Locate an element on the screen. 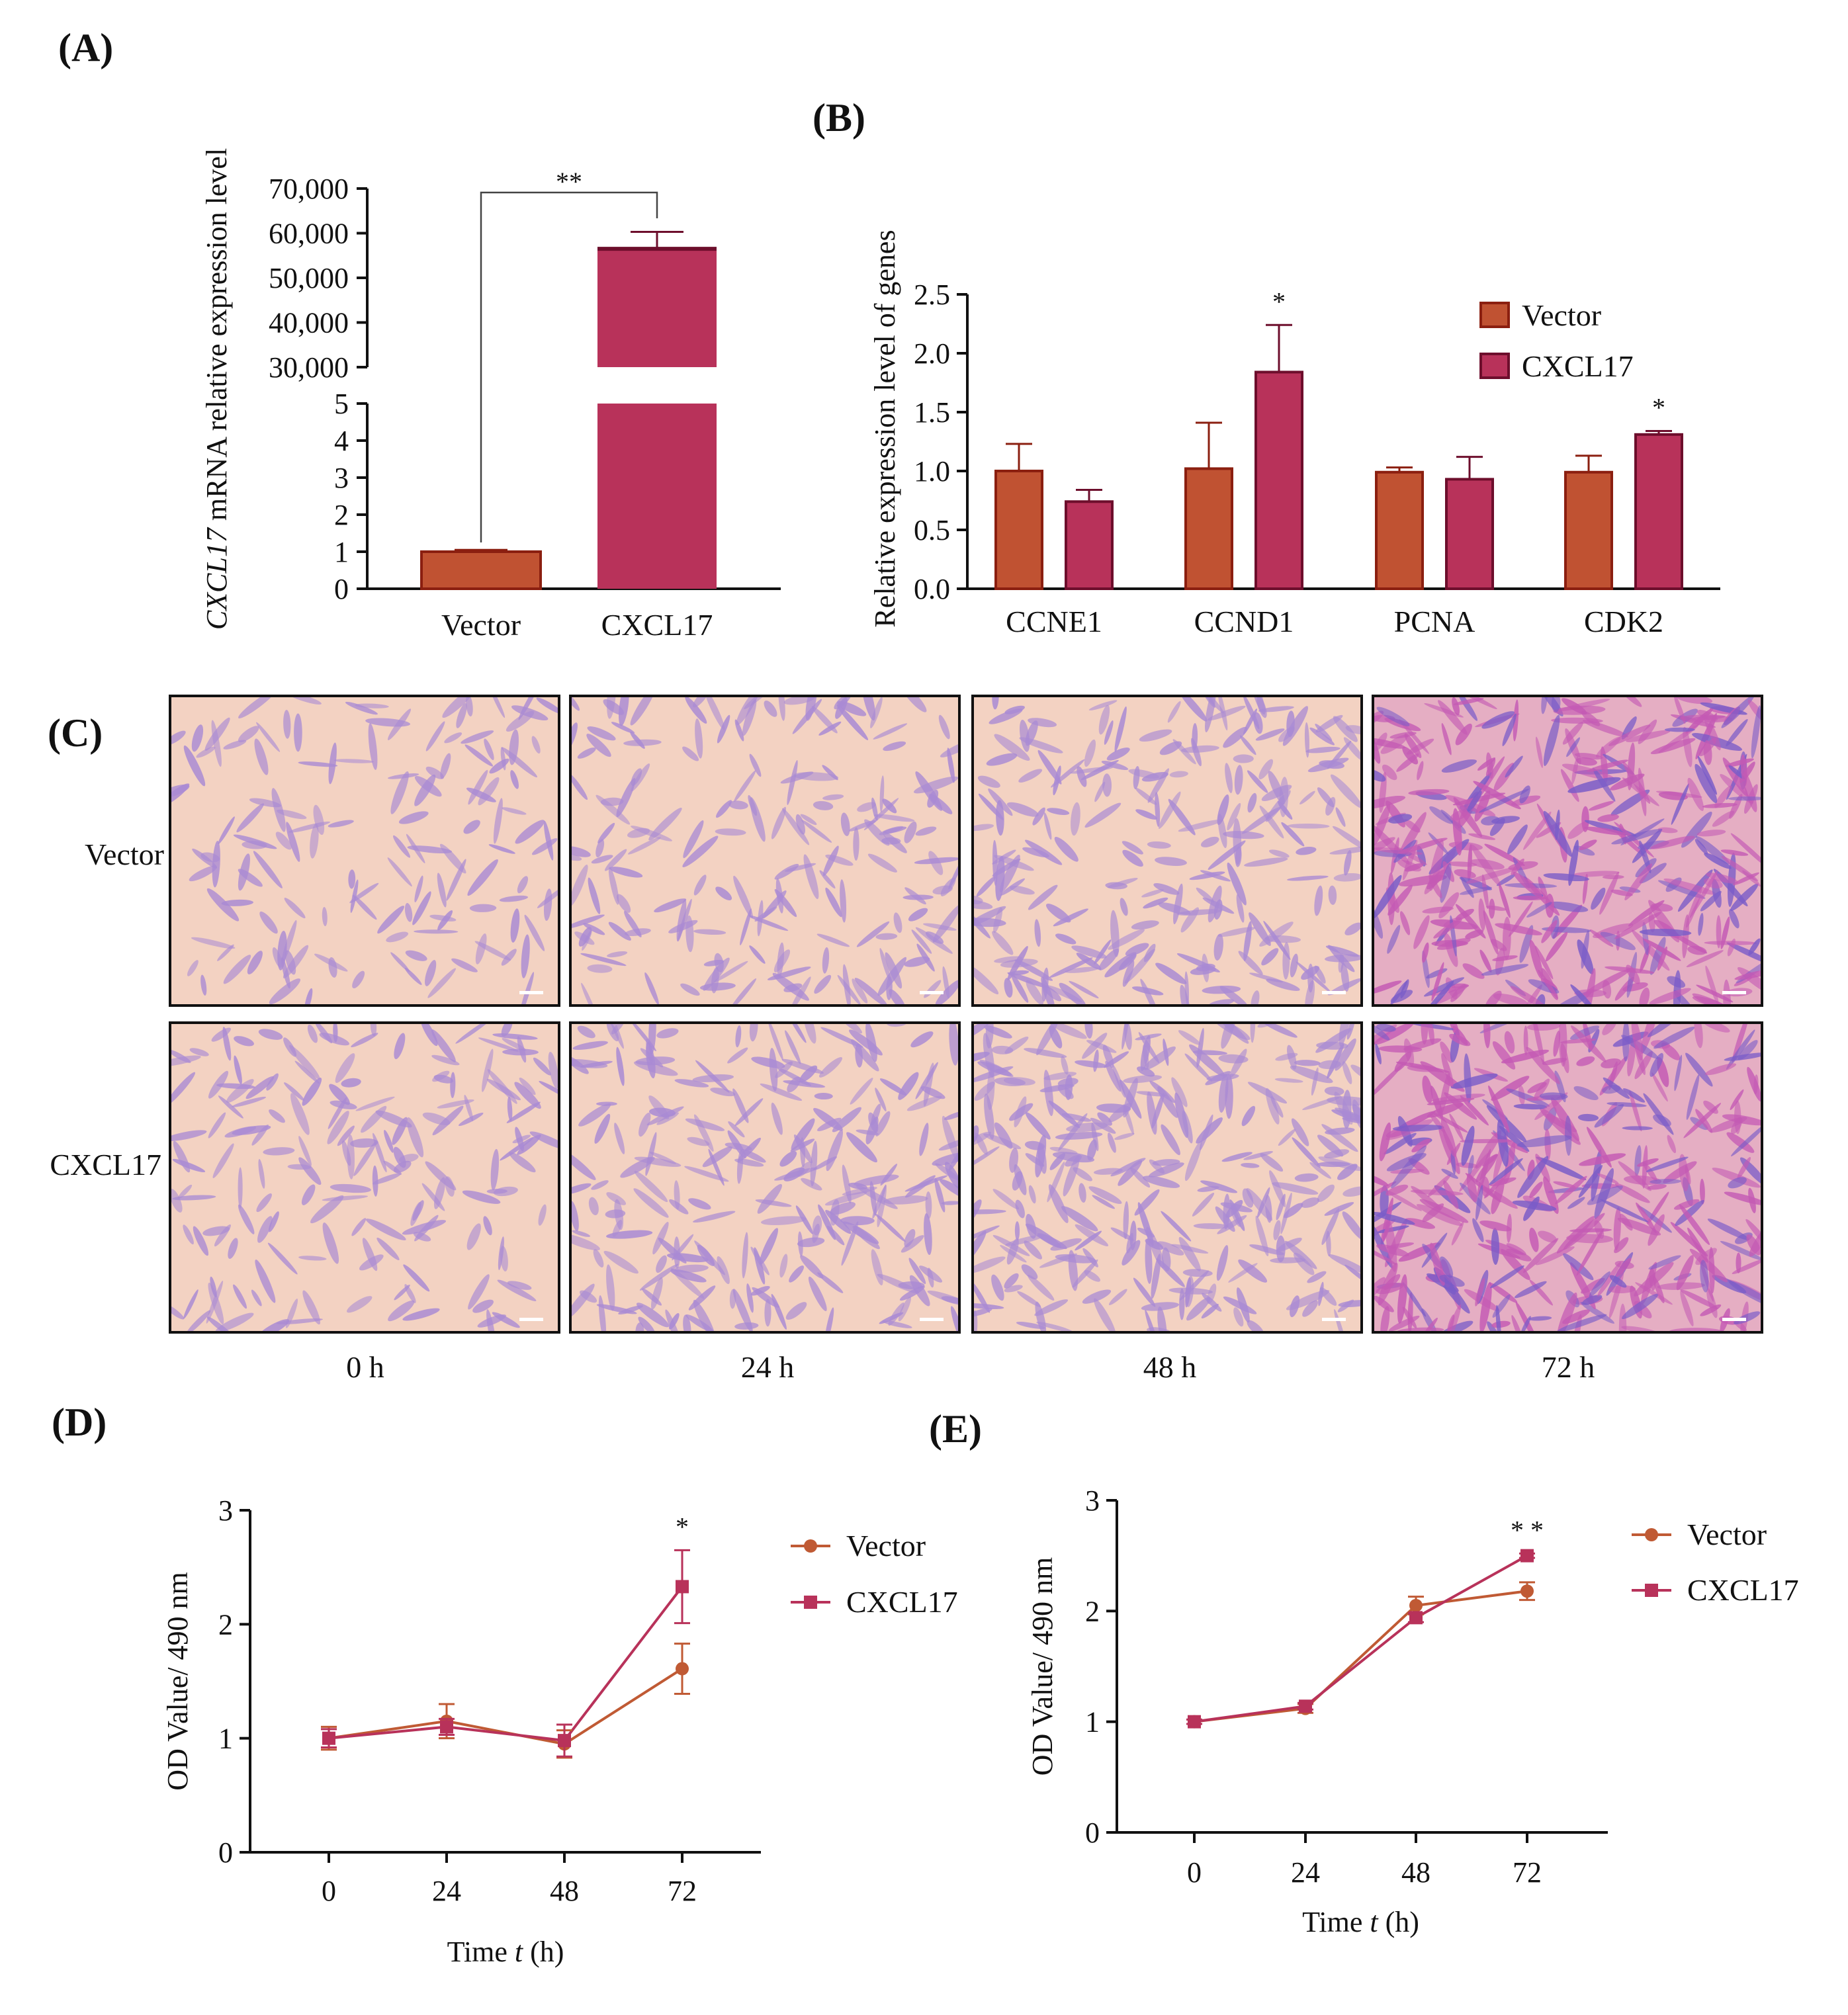  y-tick-label: 60,000 is located at coordinates (309, 234).